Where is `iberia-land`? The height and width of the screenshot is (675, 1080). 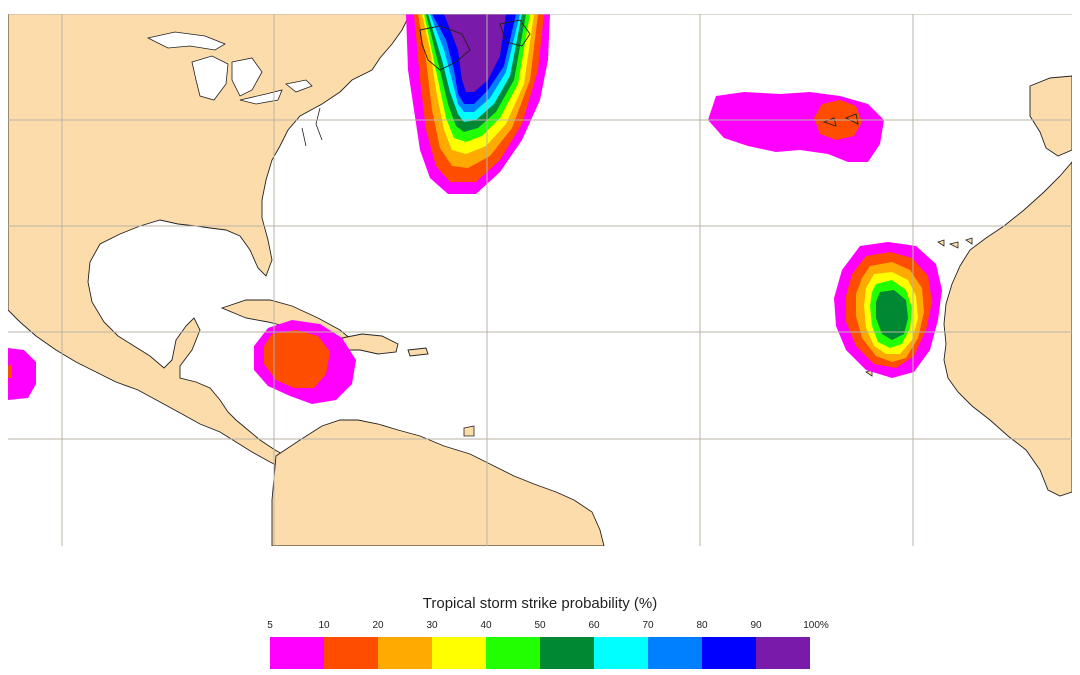
iberia-land is located at coordinates (1050, 116).